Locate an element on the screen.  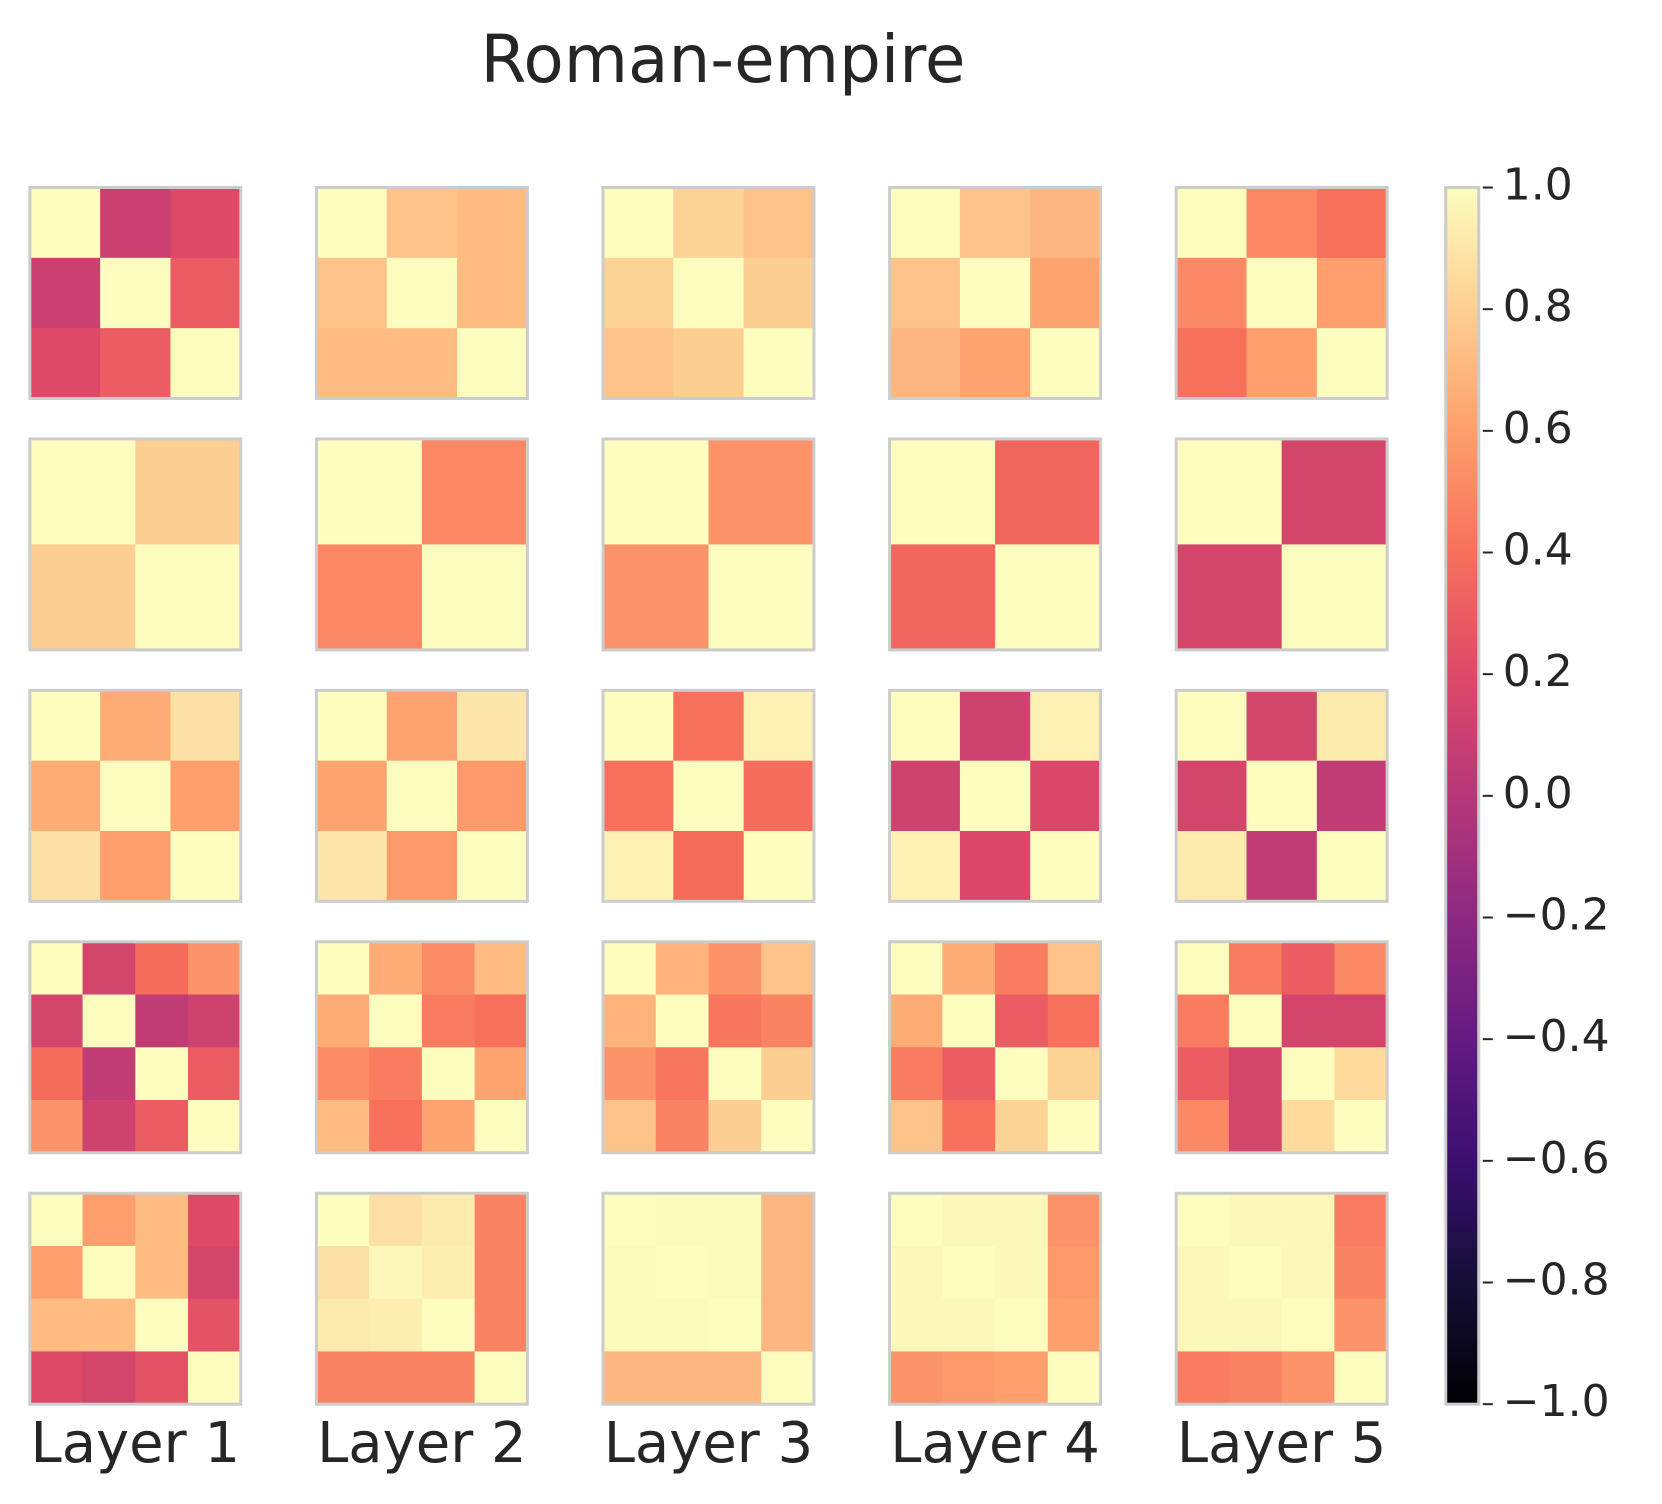
colorbar-tick-label: 0.4 is located at coordinates (1538, 550).